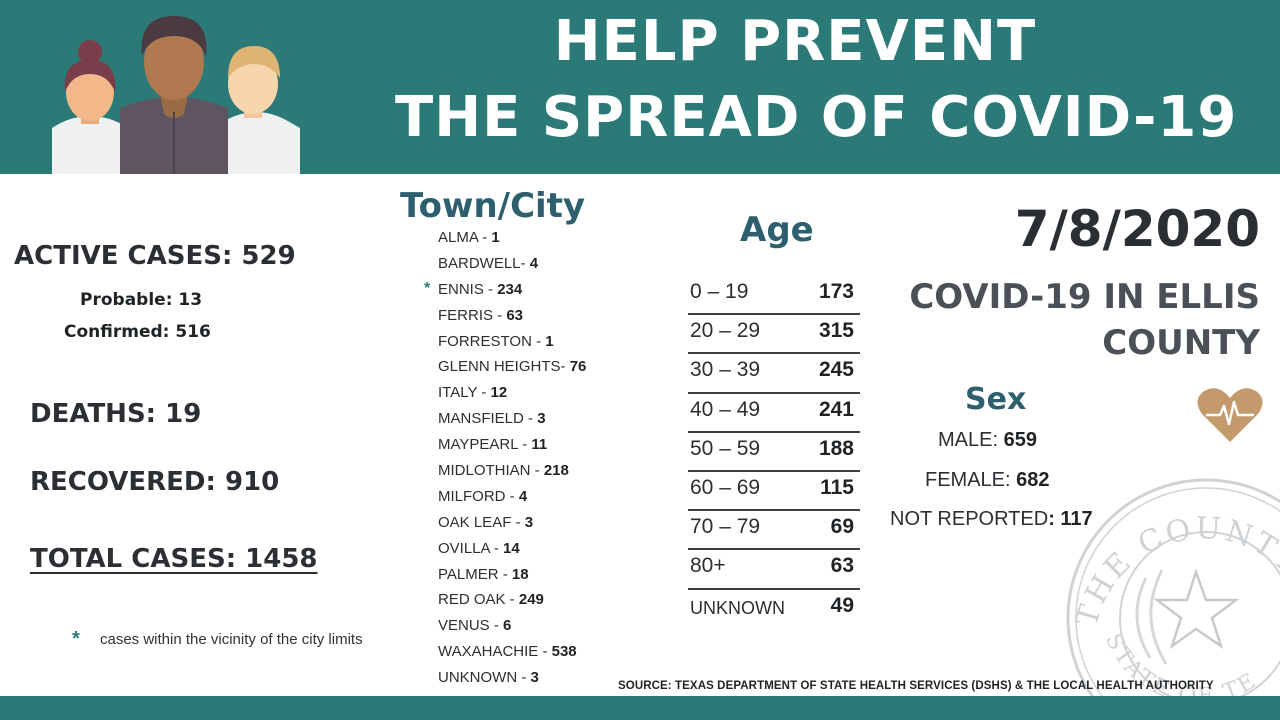  I want to click on age-count: 69, so click(842, 527).